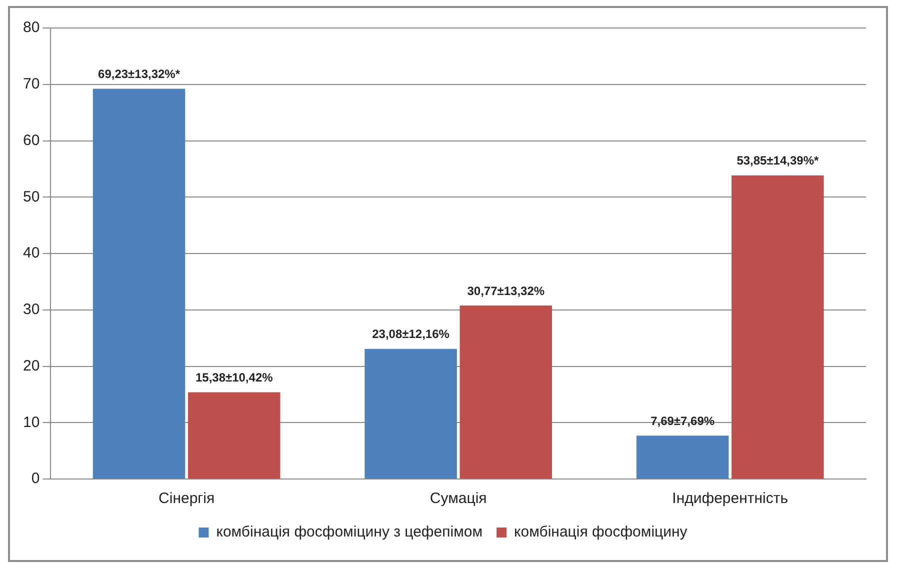 The image size is (902, 572). Describe the element at coordinates (506, 291) in the screenshot. I see `data-label: 30,77±13,32%` at that location.